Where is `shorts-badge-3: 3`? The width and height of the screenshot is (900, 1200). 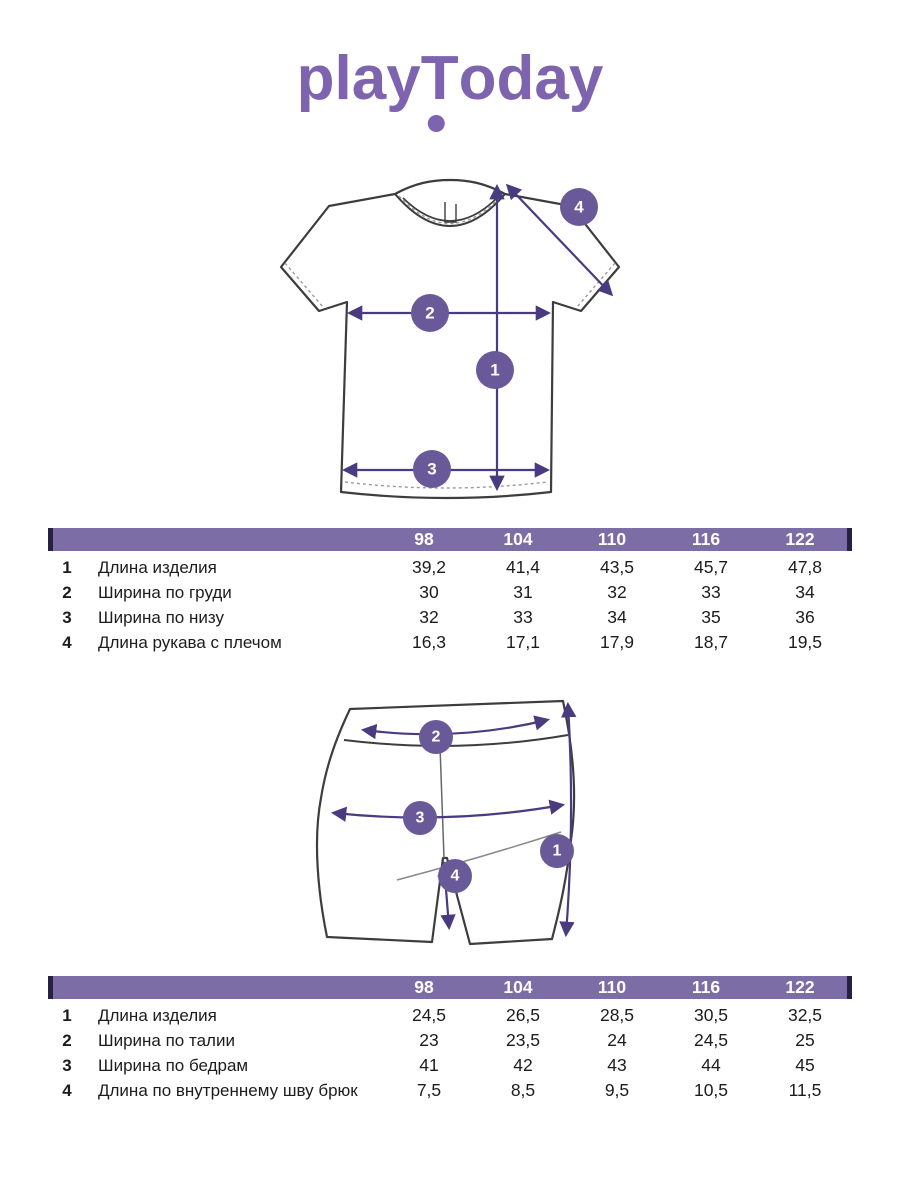 shorts-badge-3: 3 is located at coordinates (420, 818).